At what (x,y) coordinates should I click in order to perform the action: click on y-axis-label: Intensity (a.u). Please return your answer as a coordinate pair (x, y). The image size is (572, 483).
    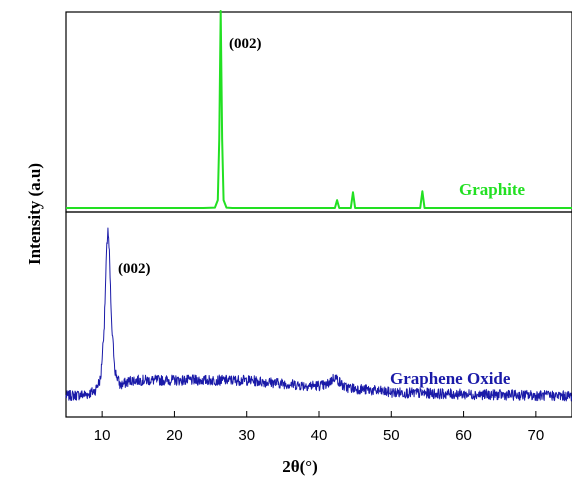
    Looking at the image, I should click on (34, 214).